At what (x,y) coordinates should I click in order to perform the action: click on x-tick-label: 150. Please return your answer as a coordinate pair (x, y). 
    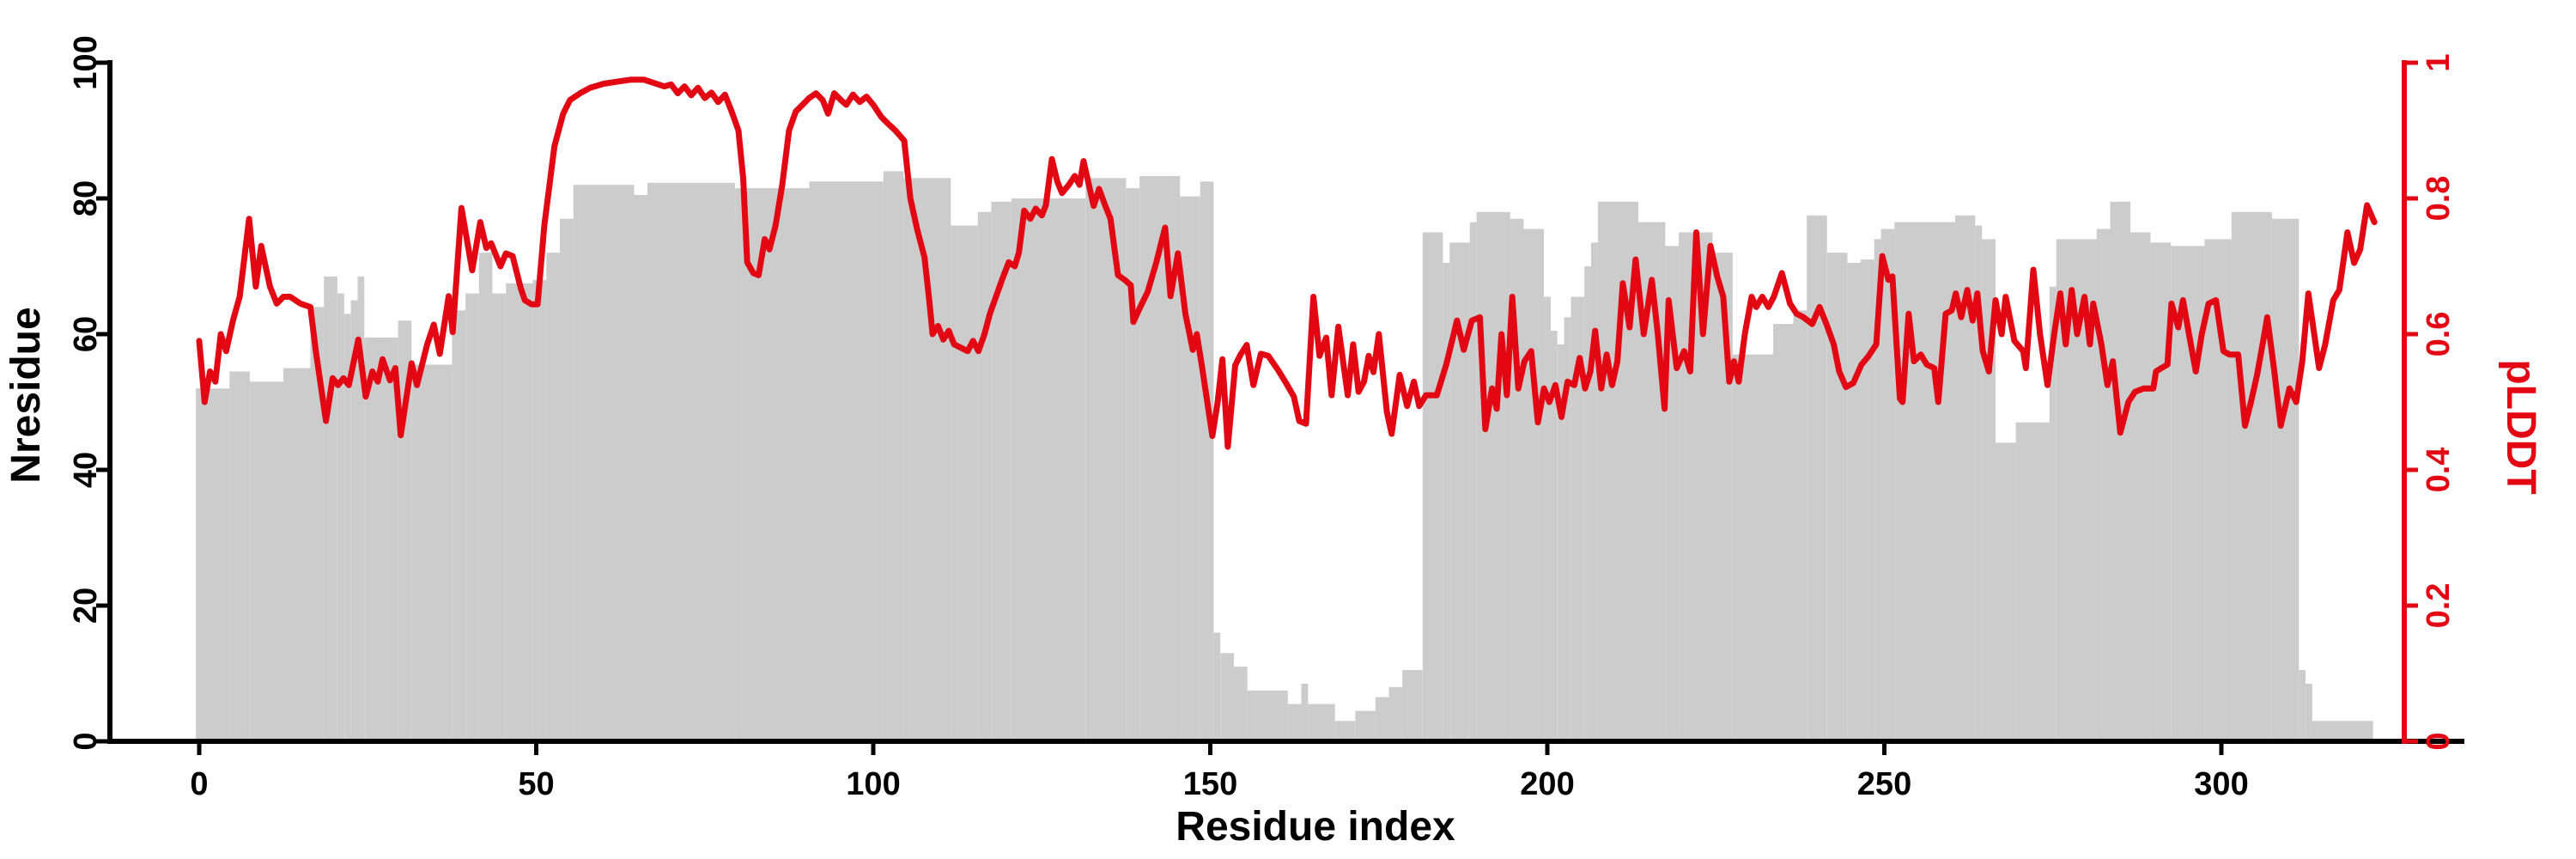
    Looking at the image, I should click on (1210, 784).